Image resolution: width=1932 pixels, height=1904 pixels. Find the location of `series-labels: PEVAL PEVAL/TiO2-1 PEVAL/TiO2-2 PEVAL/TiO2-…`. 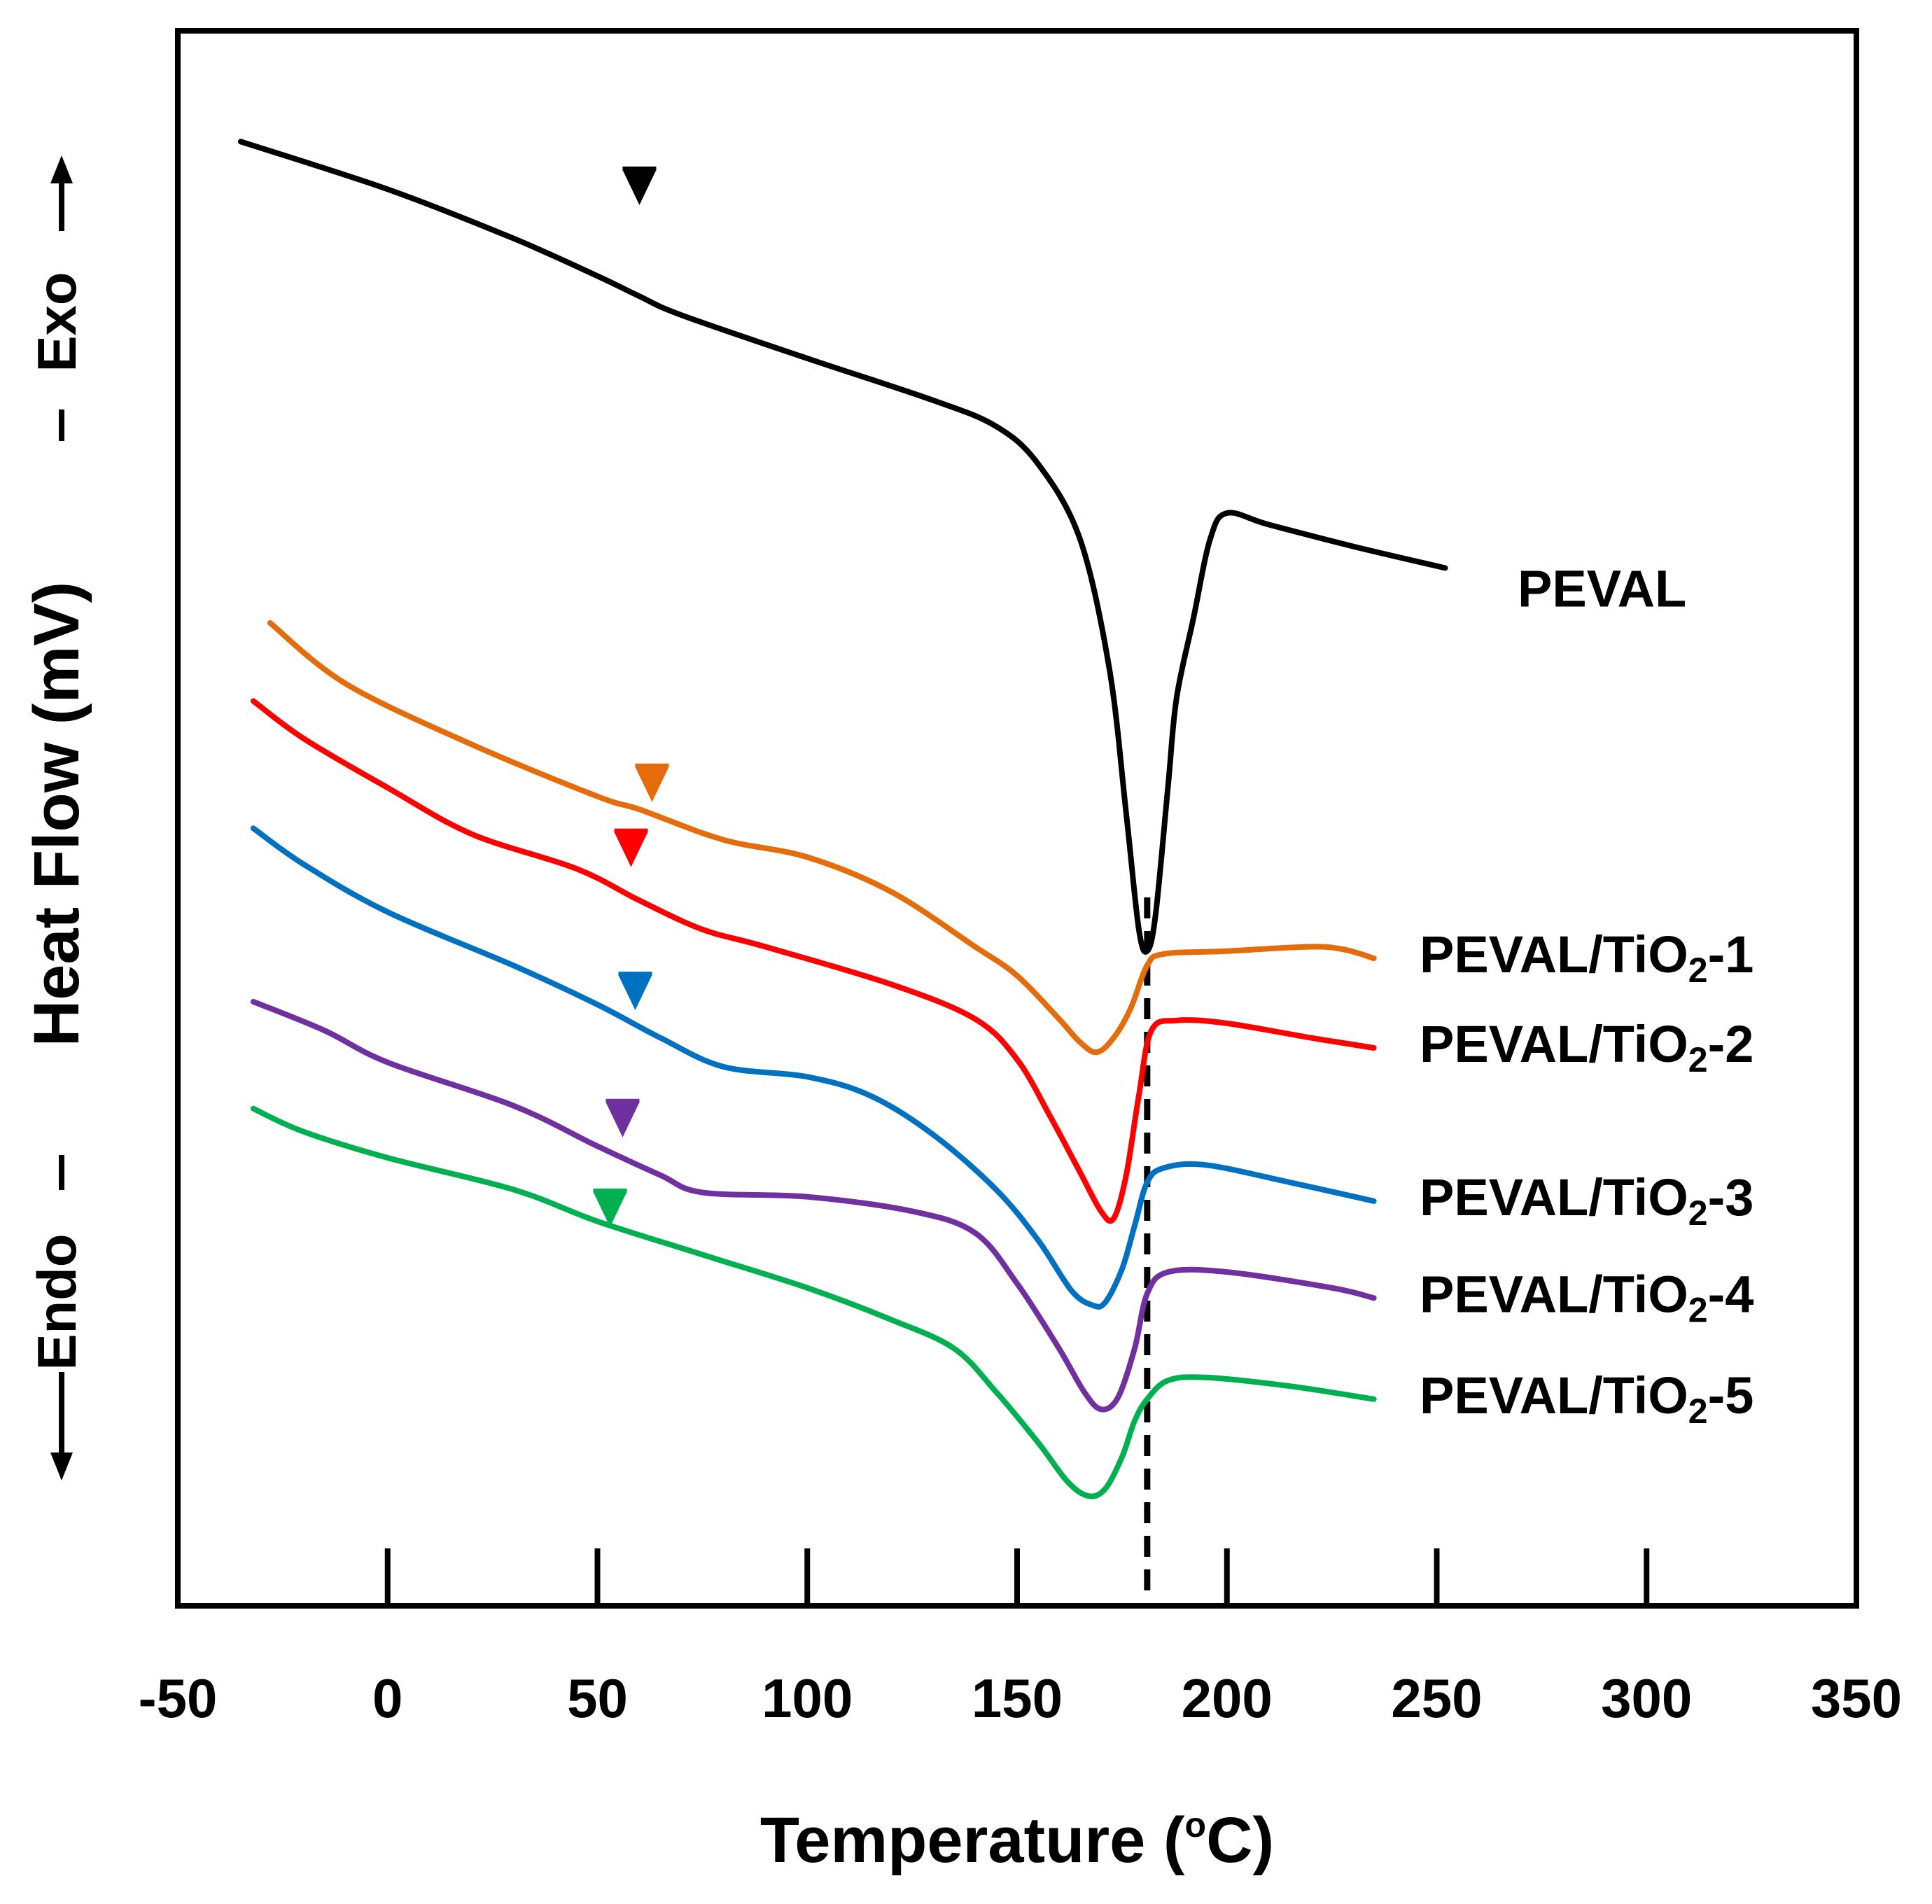

series-labels: PEVAL PEVAL/TiO2-1 PEVAL/TiO2-2 PEVAL/TiO2-… is located at coordinates (1587, 994).